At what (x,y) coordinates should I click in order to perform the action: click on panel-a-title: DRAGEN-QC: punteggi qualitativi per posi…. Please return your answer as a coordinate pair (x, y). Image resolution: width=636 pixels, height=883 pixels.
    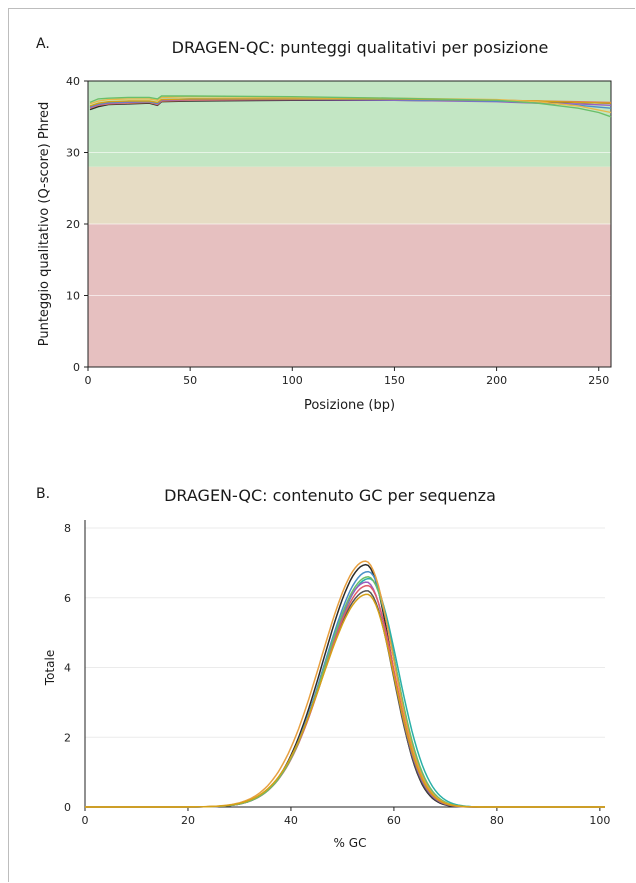
    Looking at the image, I should click on (360, 47).